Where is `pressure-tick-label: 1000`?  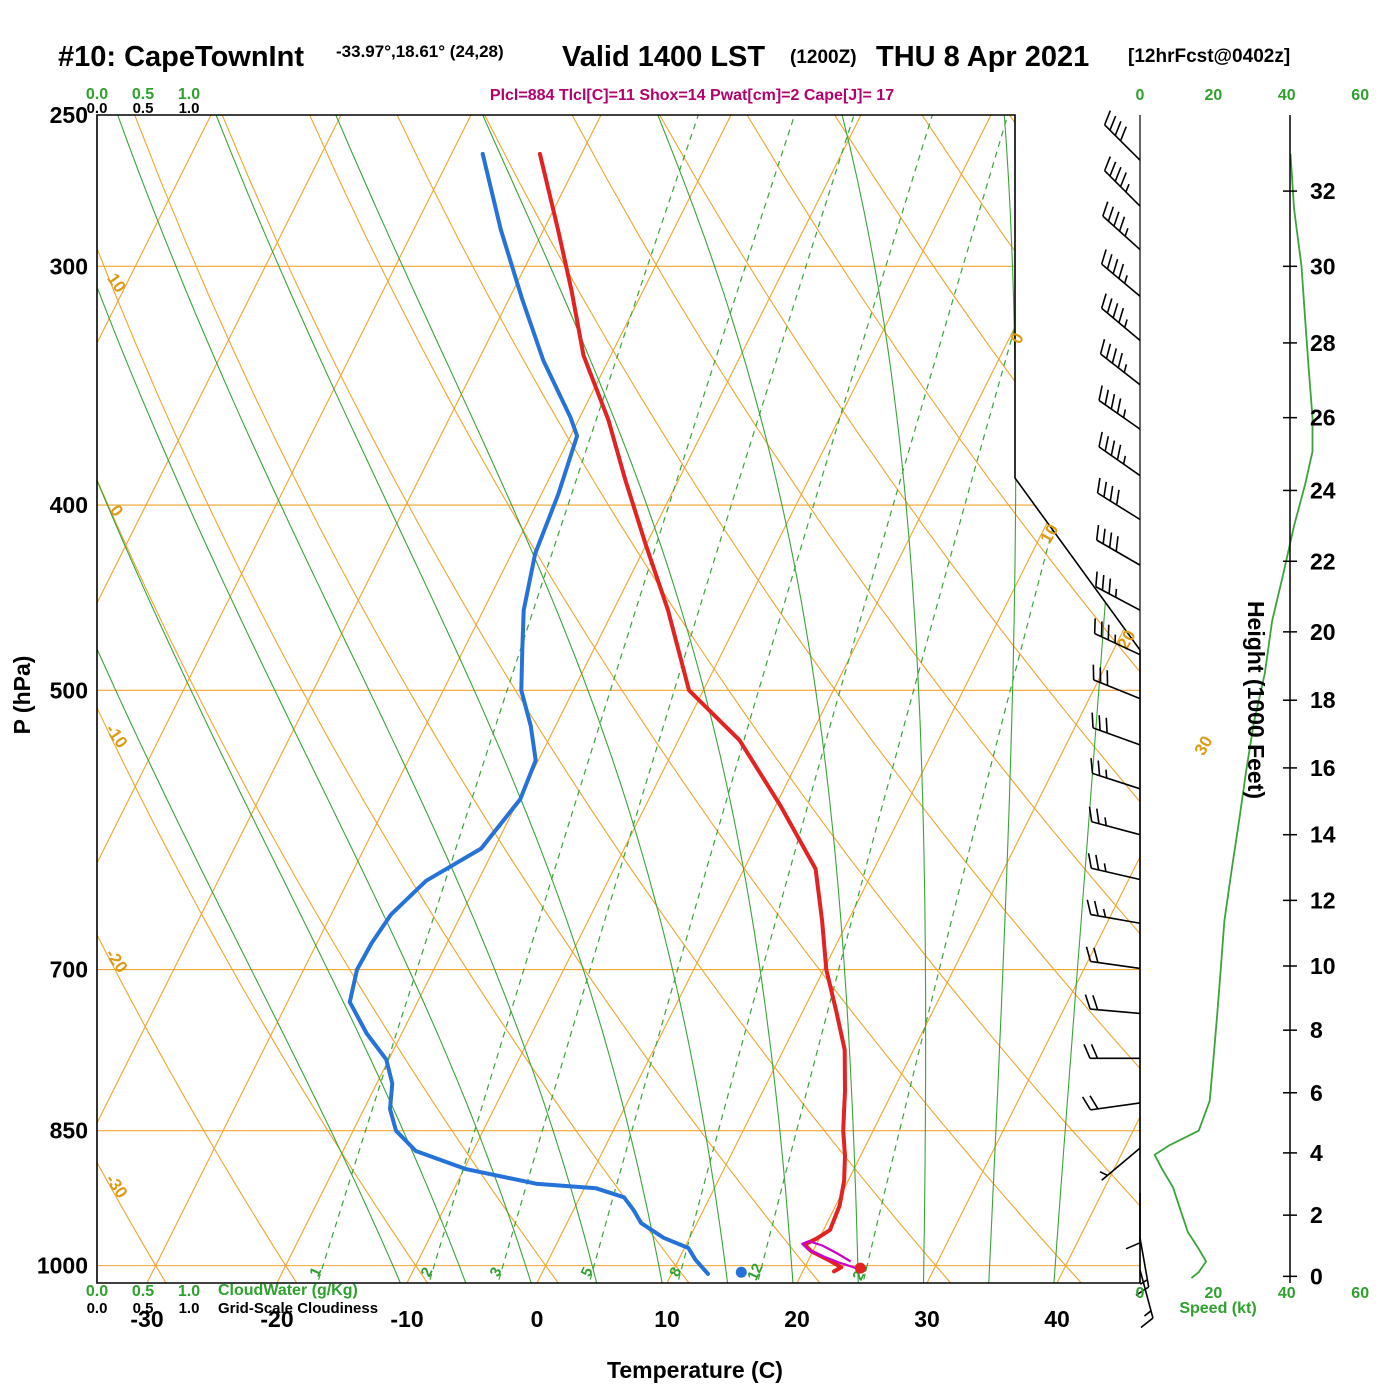 pressure-tick-label: 1000 is located at coordinates (62, 1266).